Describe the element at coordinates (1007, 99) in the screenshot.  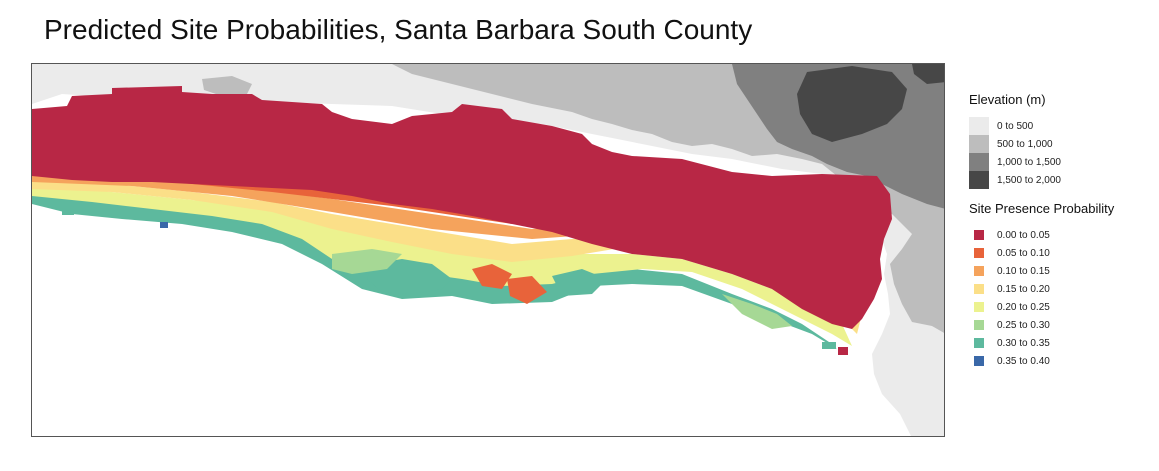
I see `elevation-legend-title: Elevation (m)` at that location.